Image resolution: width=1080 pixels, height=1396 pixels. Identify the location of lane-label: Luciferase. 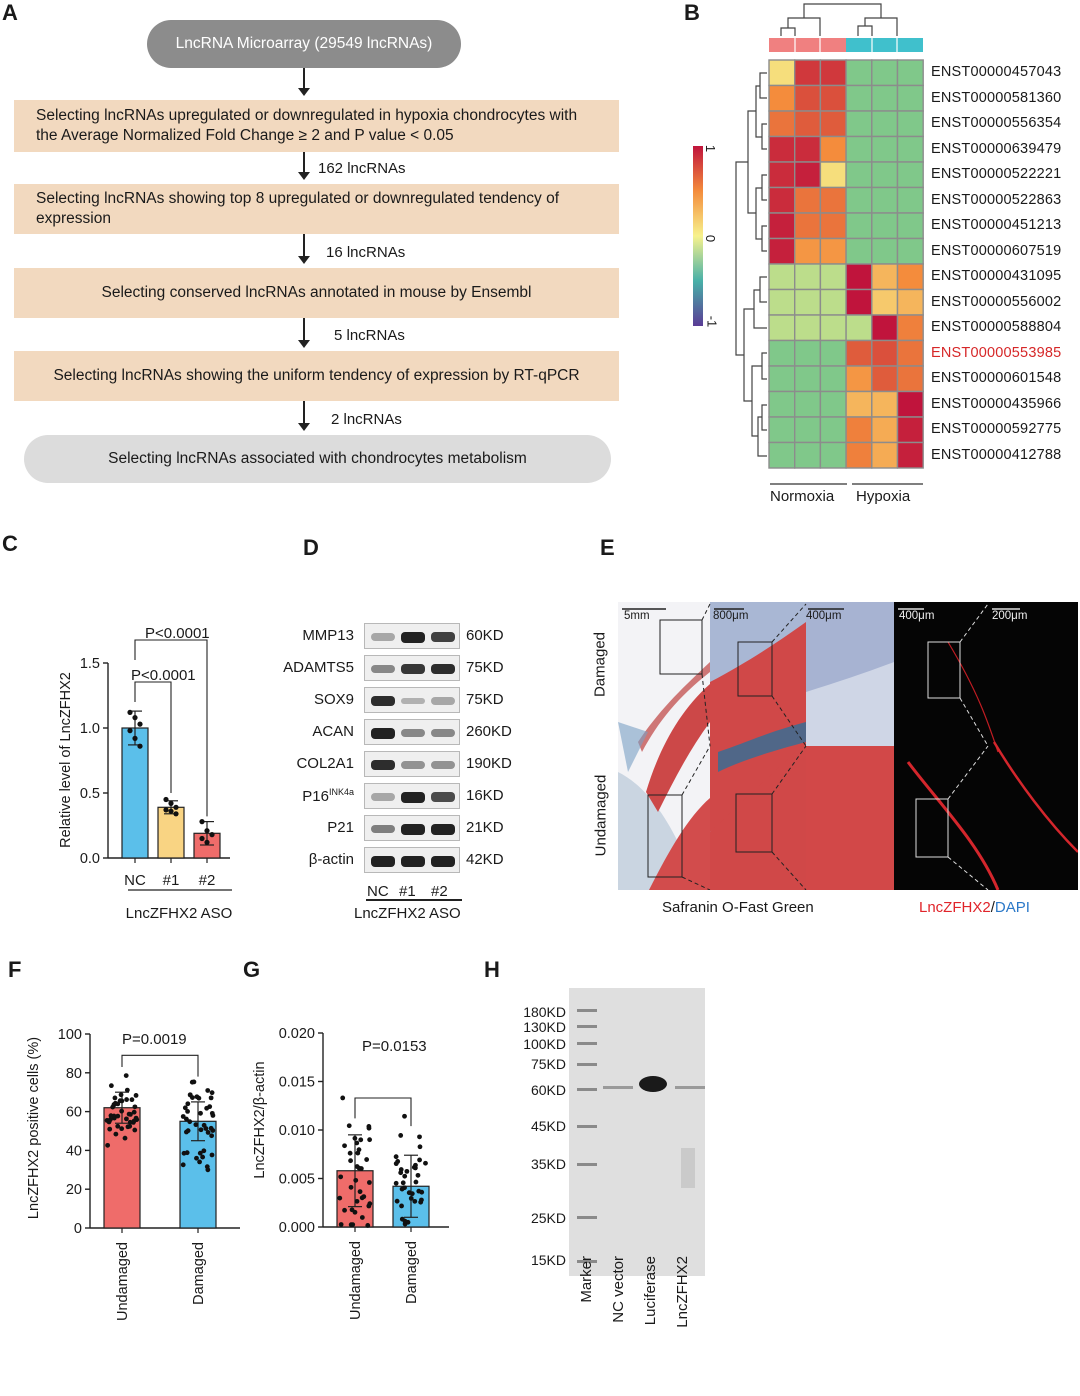
(650, 1291).